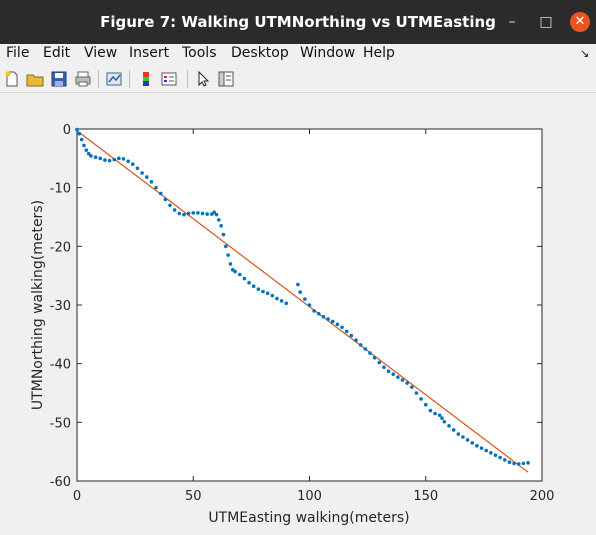  I want to click on pointer-icon, so click(203, 79).